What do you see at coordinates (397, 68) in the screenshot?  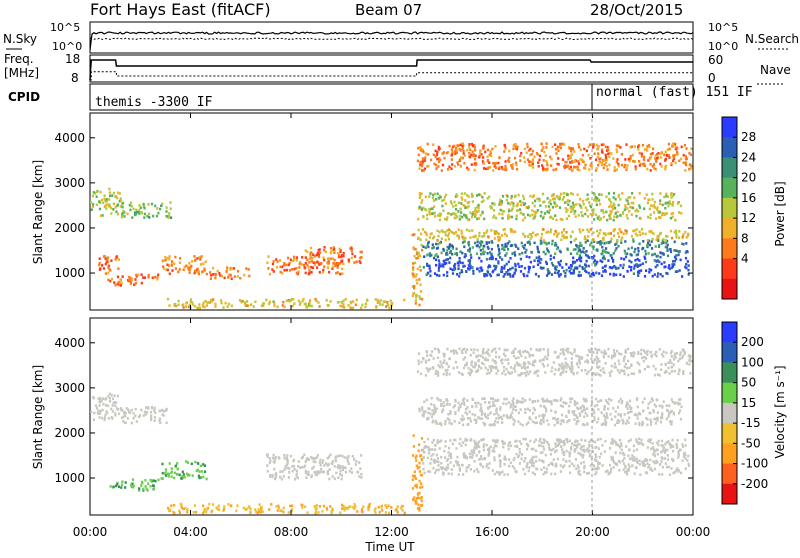 I see `freq-strip: Freq. [MHz] 18 8 60 0 Nave` at bounding box center [397, 68].